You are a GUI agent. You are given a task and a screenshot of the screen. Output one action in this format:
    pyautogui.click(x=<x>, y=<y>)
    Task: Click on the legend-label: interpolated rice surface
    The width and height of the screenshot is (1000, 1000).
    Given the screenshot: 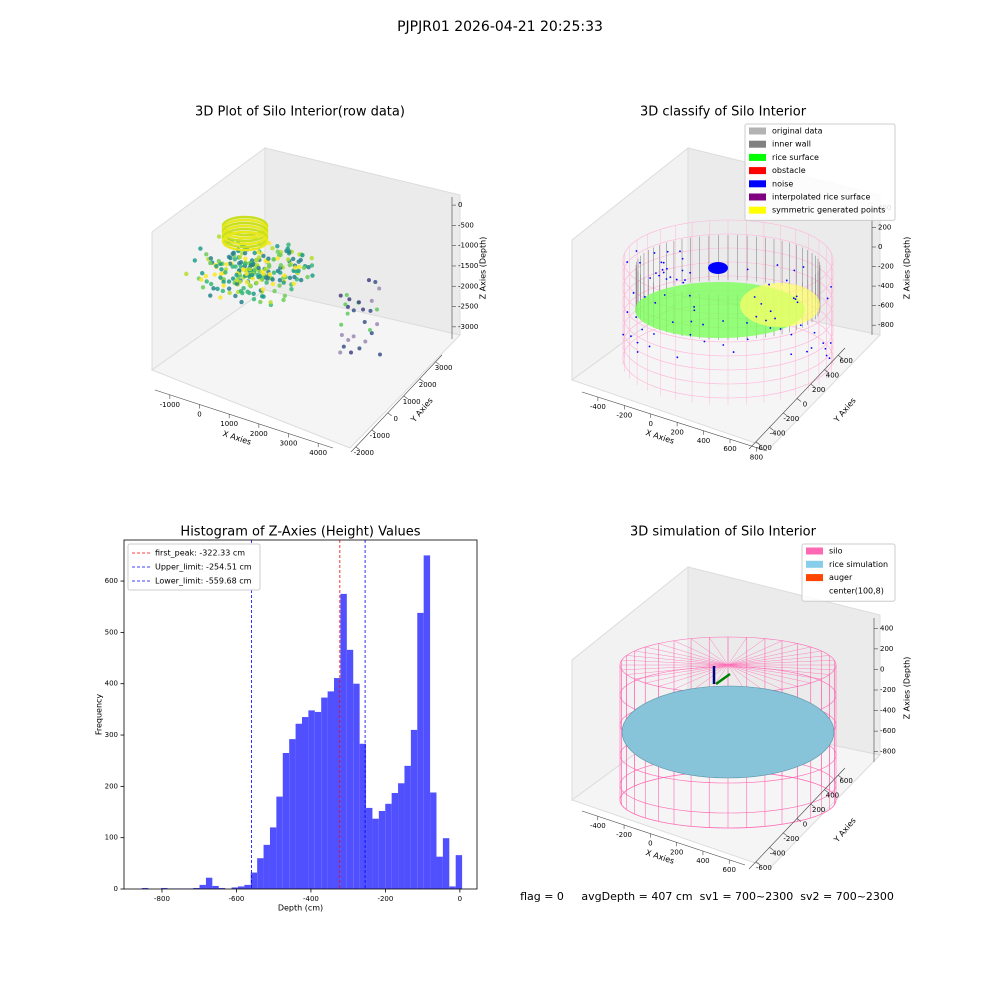 What is the action you would take?
    pyautogui.click(x=821, y=197)
    